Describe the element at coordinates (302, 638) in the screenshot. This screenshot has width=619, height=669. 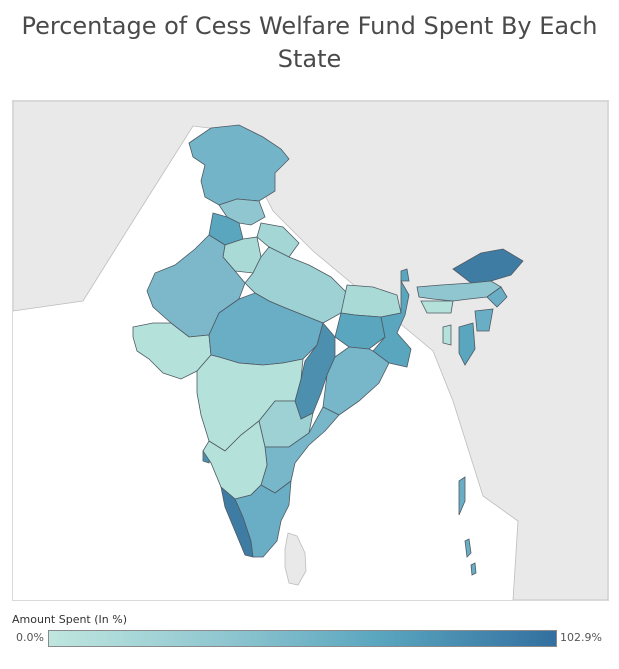
I see `legend-color-bar` at that location.